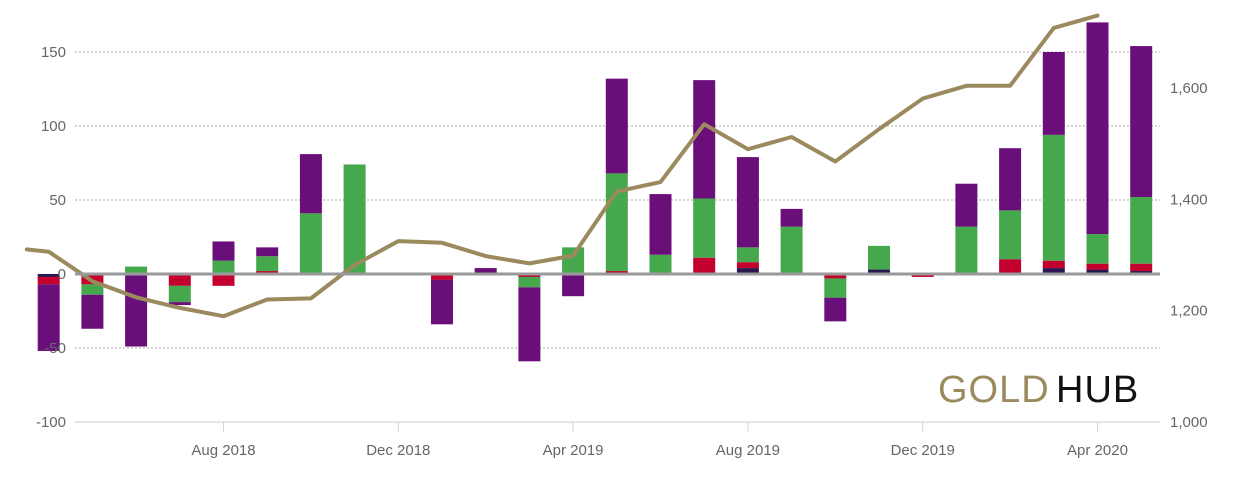 This screenshot has width=1252, height=487. Describe the element at coordinates (1189, 88) in the screenshot. I see `y-right-tick-label: 1,600` at that location.